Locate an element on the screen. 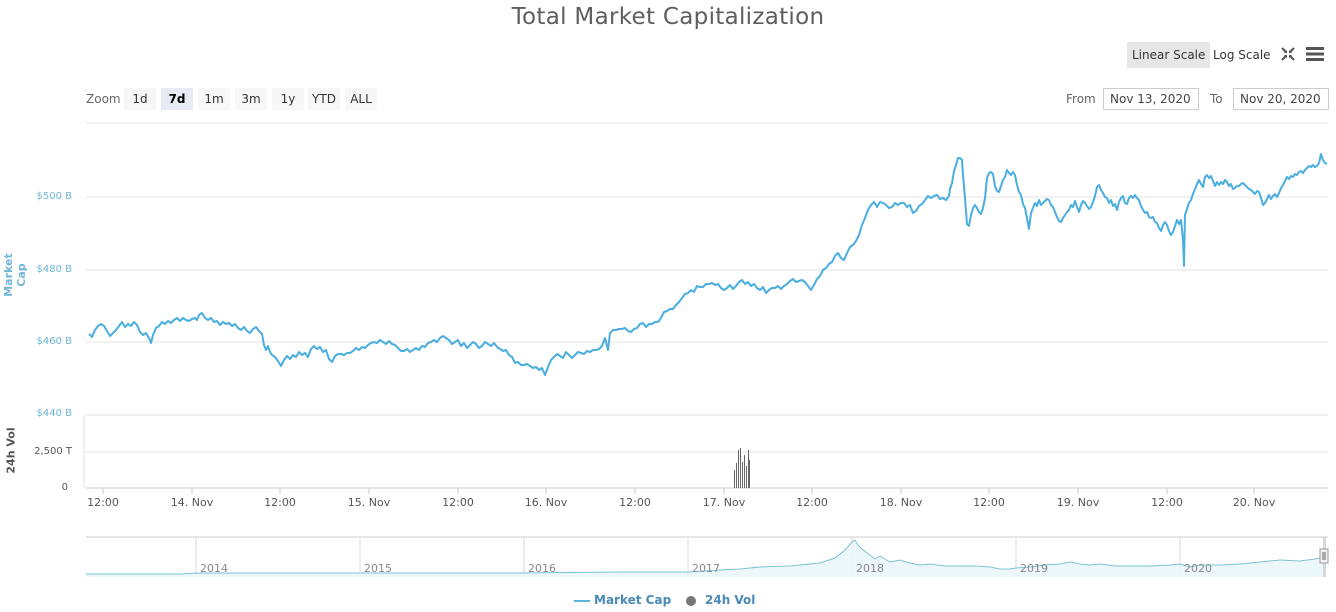 This screenshot has width=1336, height=612. hamburger-menu-icon is located at coordinates (1315, 54).